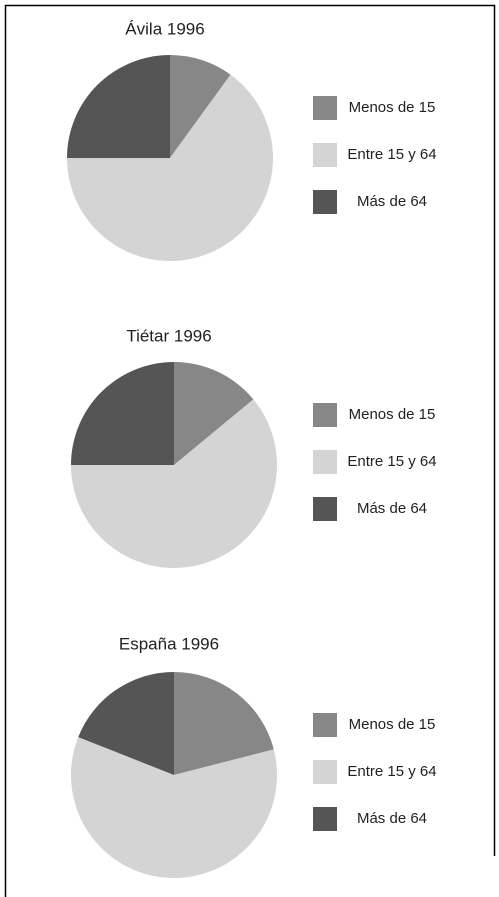 The height and width of the screenshot is (897, 499). Describe the element at coordinates (169, 643) in the screenshot. I see `chart-title: España 1996` at that location.